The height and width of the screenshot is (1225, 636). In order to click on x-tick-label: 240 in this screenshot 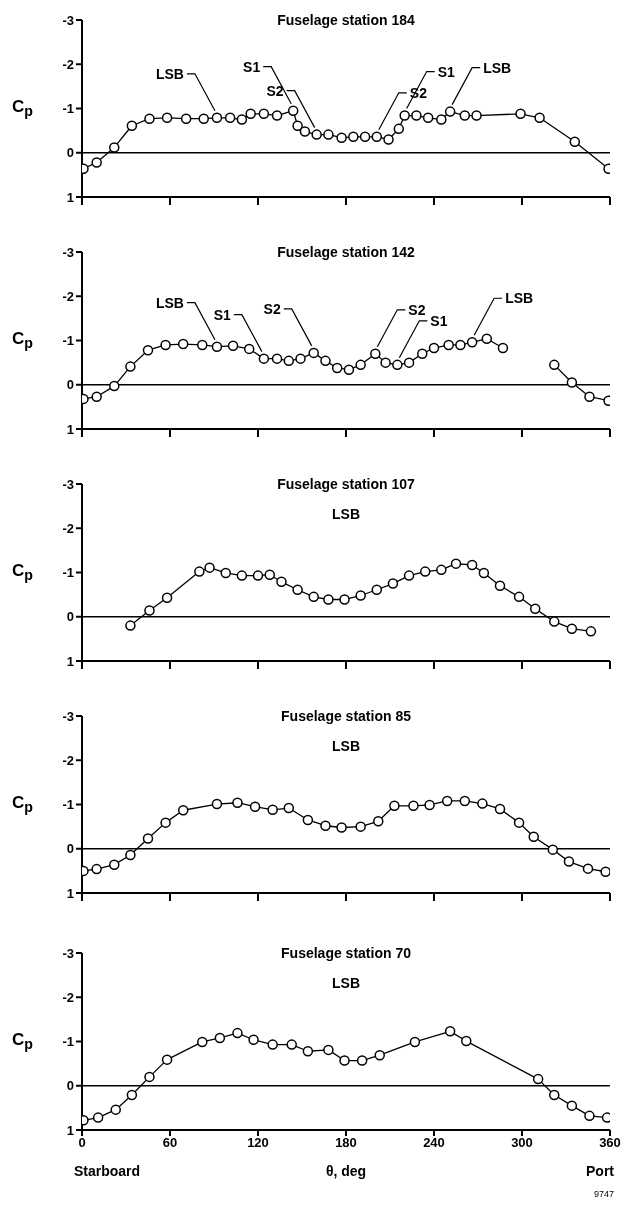, I will do `click(434, 1143)`.